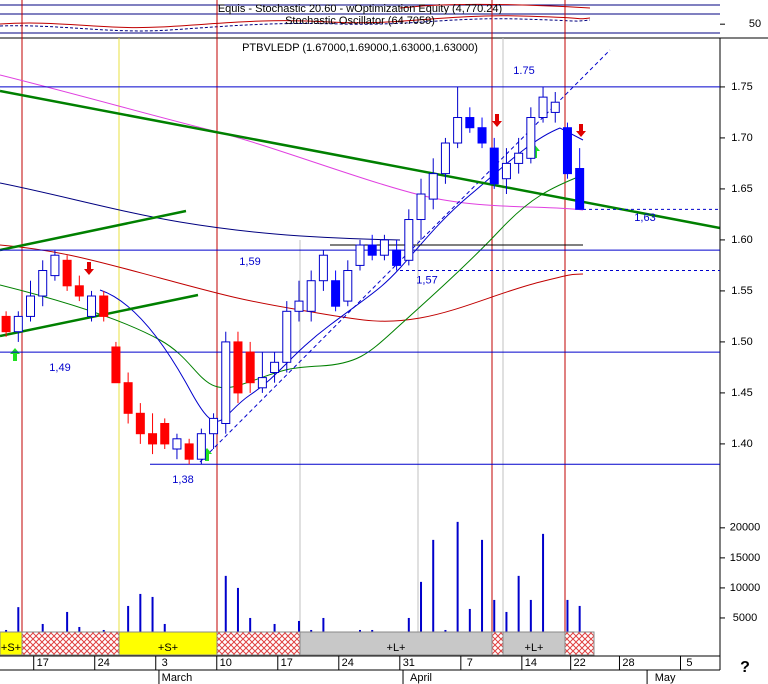 The width and height of the screenshot is (768, 684). Describe the element at coordinates (745, 618) in the screenshot. I see `y-tick-label: 5000` at that location.